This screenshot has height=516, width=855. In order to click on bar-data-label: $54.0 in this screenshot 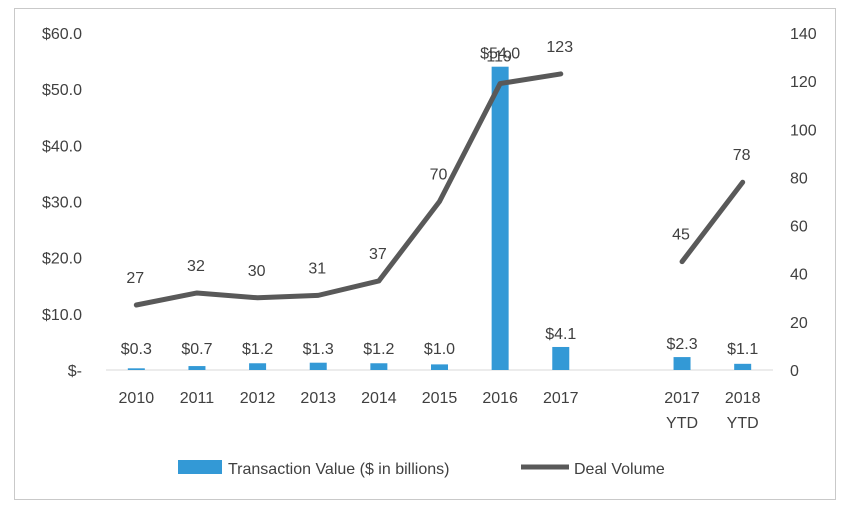, I will do `click(500, 54)`.